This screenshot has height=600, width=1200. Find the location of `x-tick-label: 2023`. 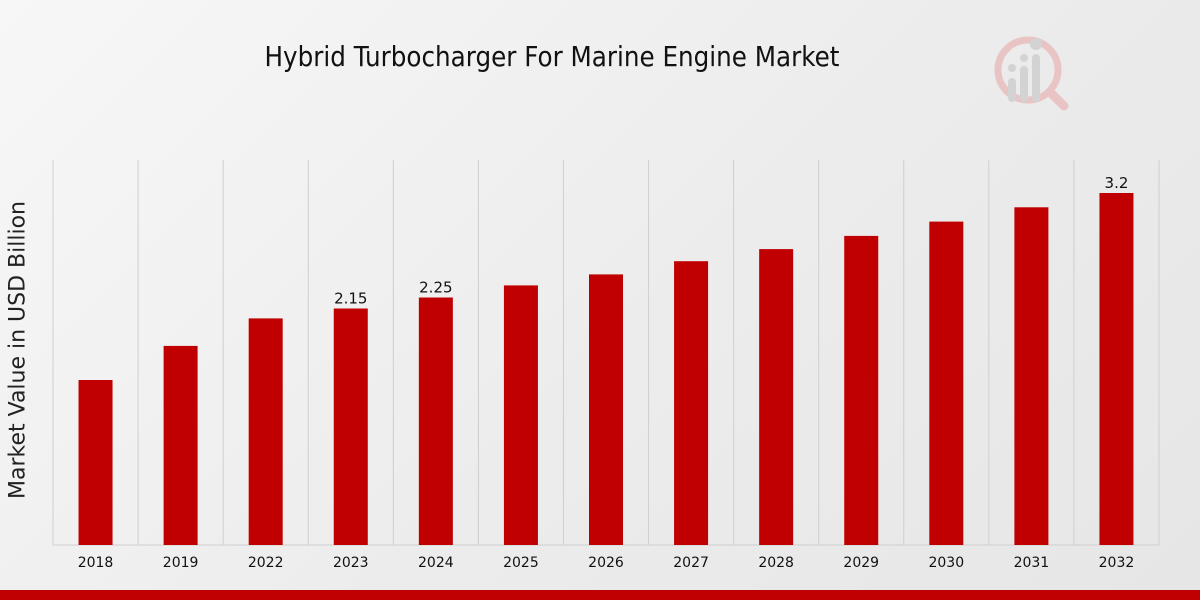

x-tick-label: 2023 is located at coordinates (351, 563).